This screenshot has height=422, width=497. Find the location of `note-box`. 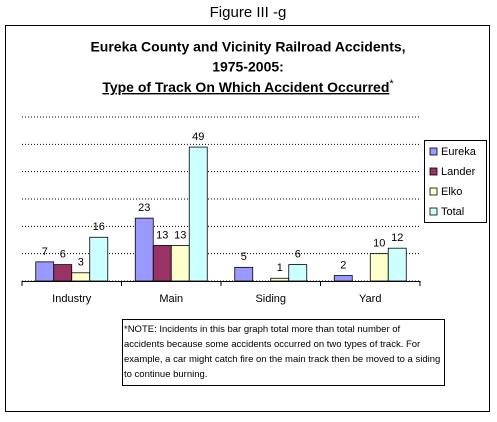

note-box is located at coordinates (283, 352).